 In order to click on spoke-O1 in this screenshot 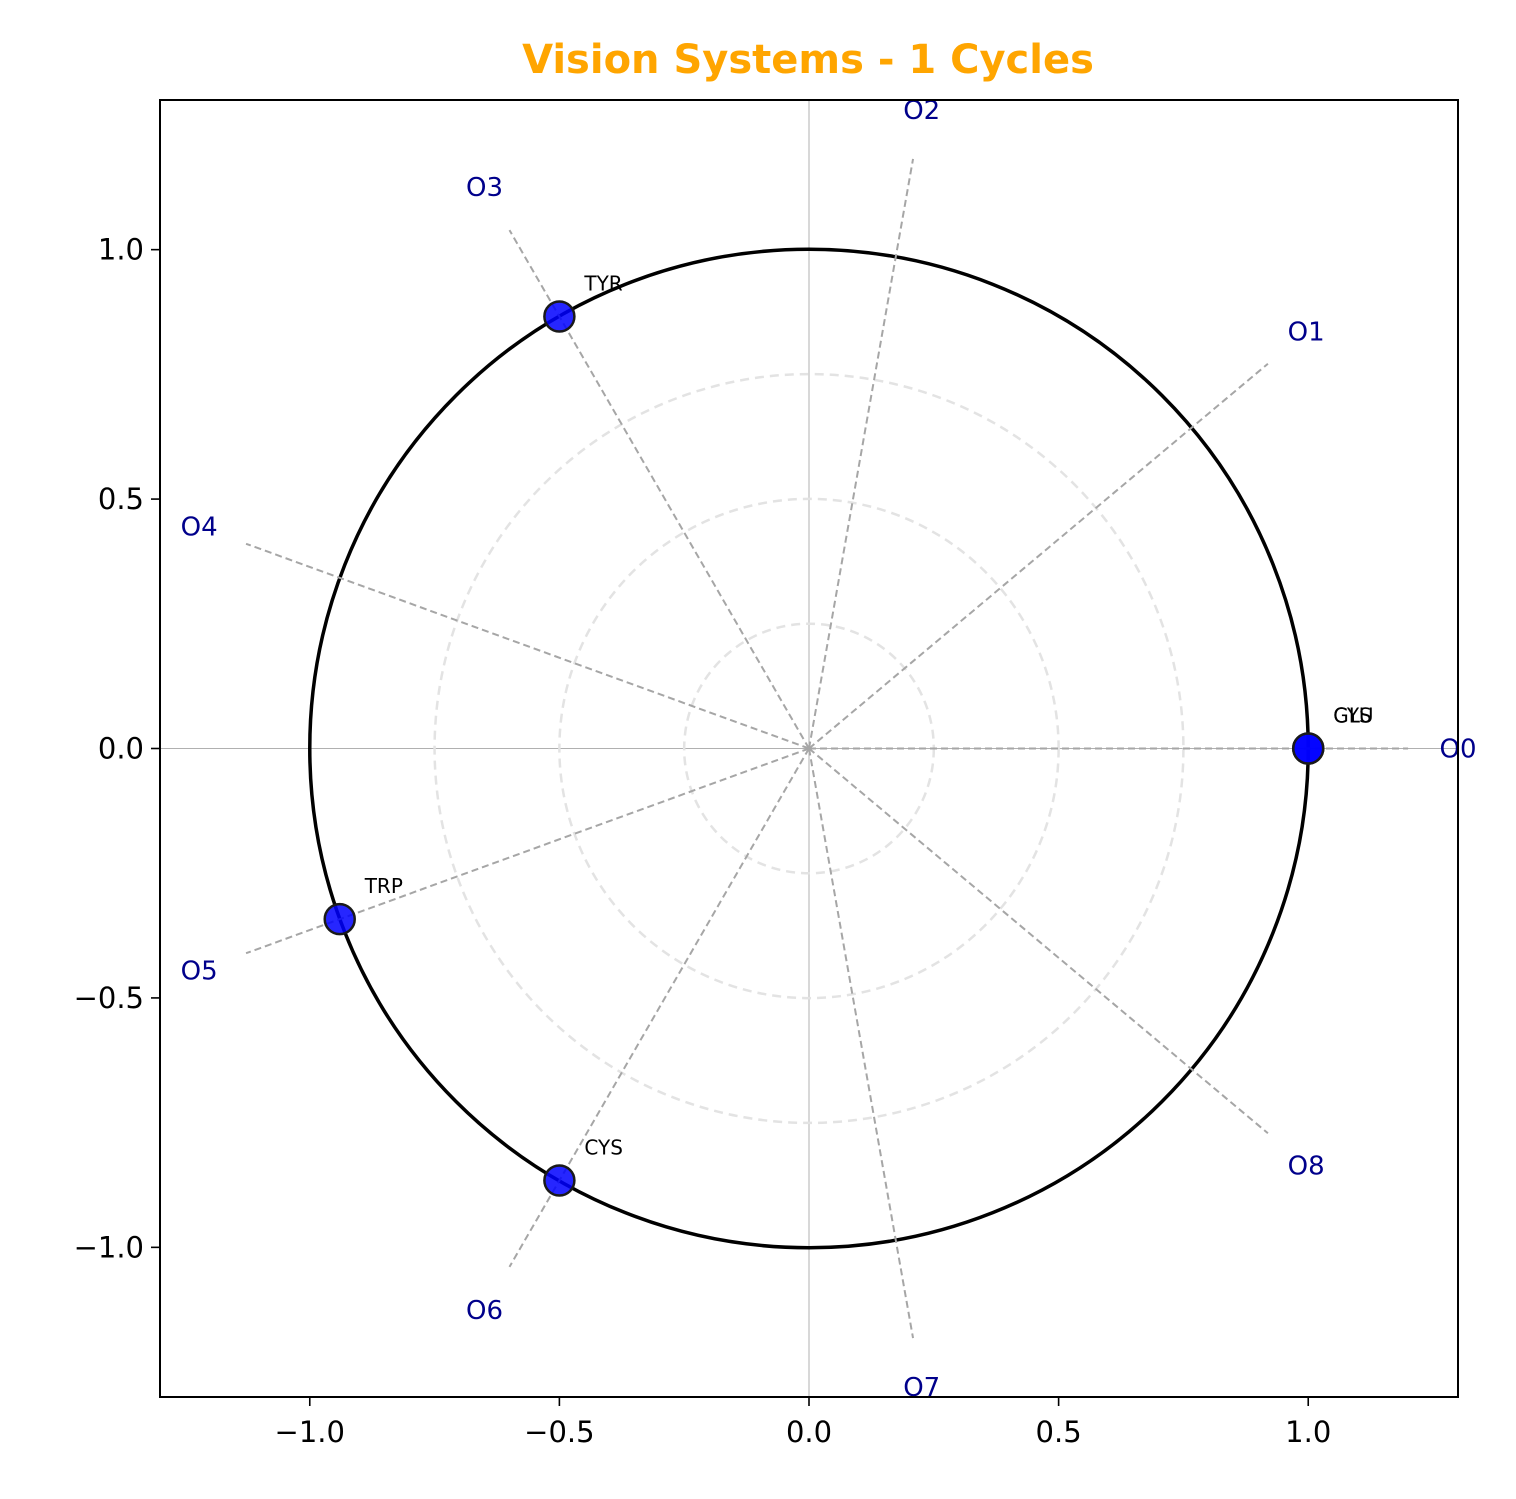, I will do `click(1038, 556)`.